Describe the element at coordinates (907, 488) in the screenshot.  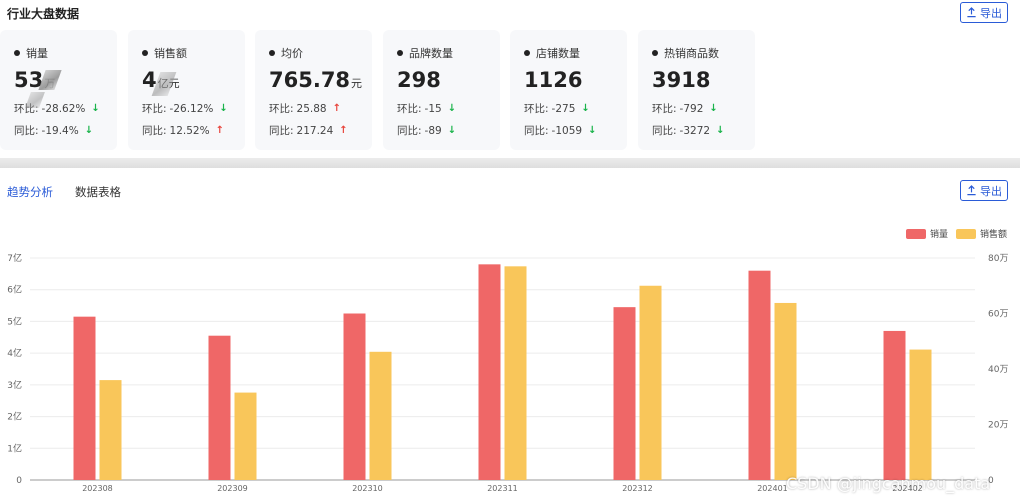
I see `x-axis-tick-label: 202402` at that location.